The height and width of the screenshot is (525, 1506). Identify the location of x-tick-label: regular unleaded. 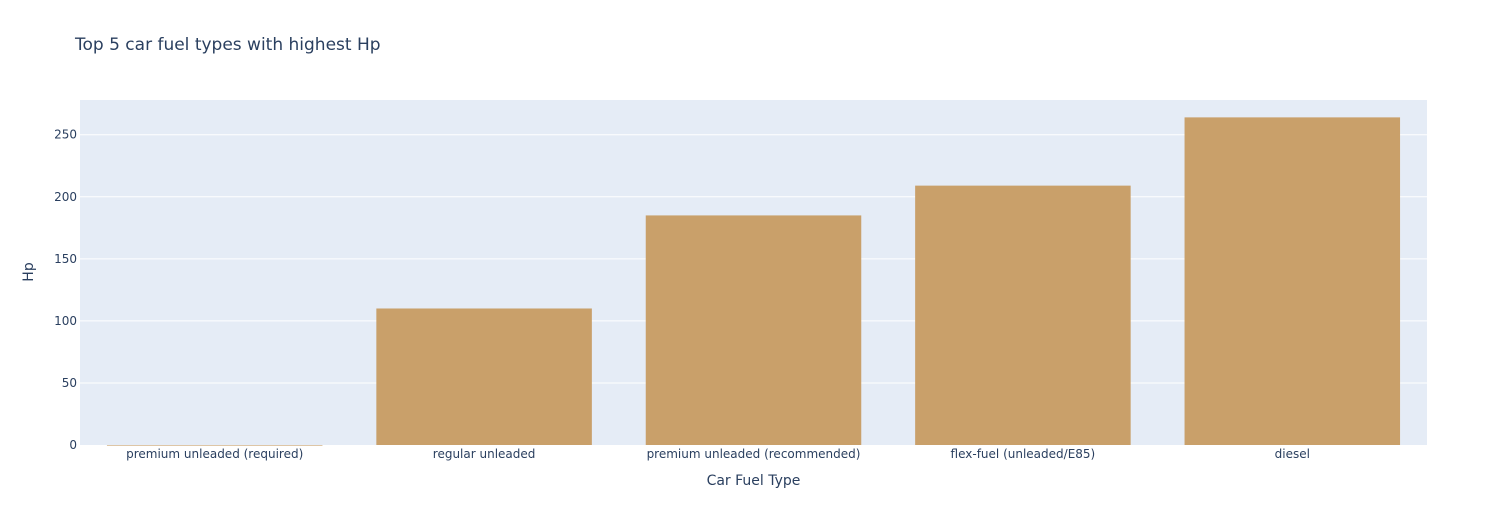
(484, 454).